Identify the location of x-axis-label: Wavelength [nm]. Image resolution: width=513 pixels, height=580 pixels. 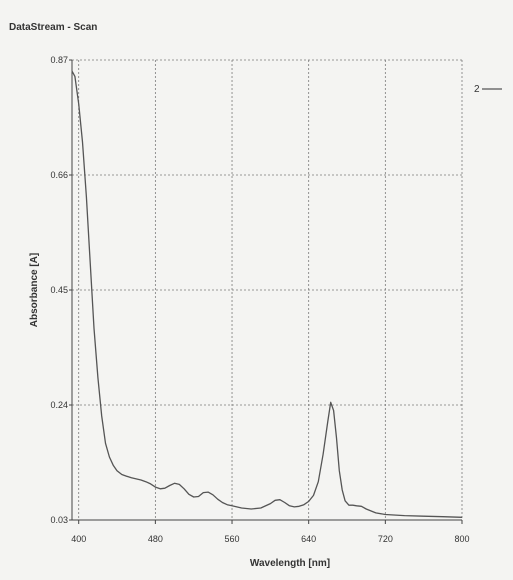
(290, 563).